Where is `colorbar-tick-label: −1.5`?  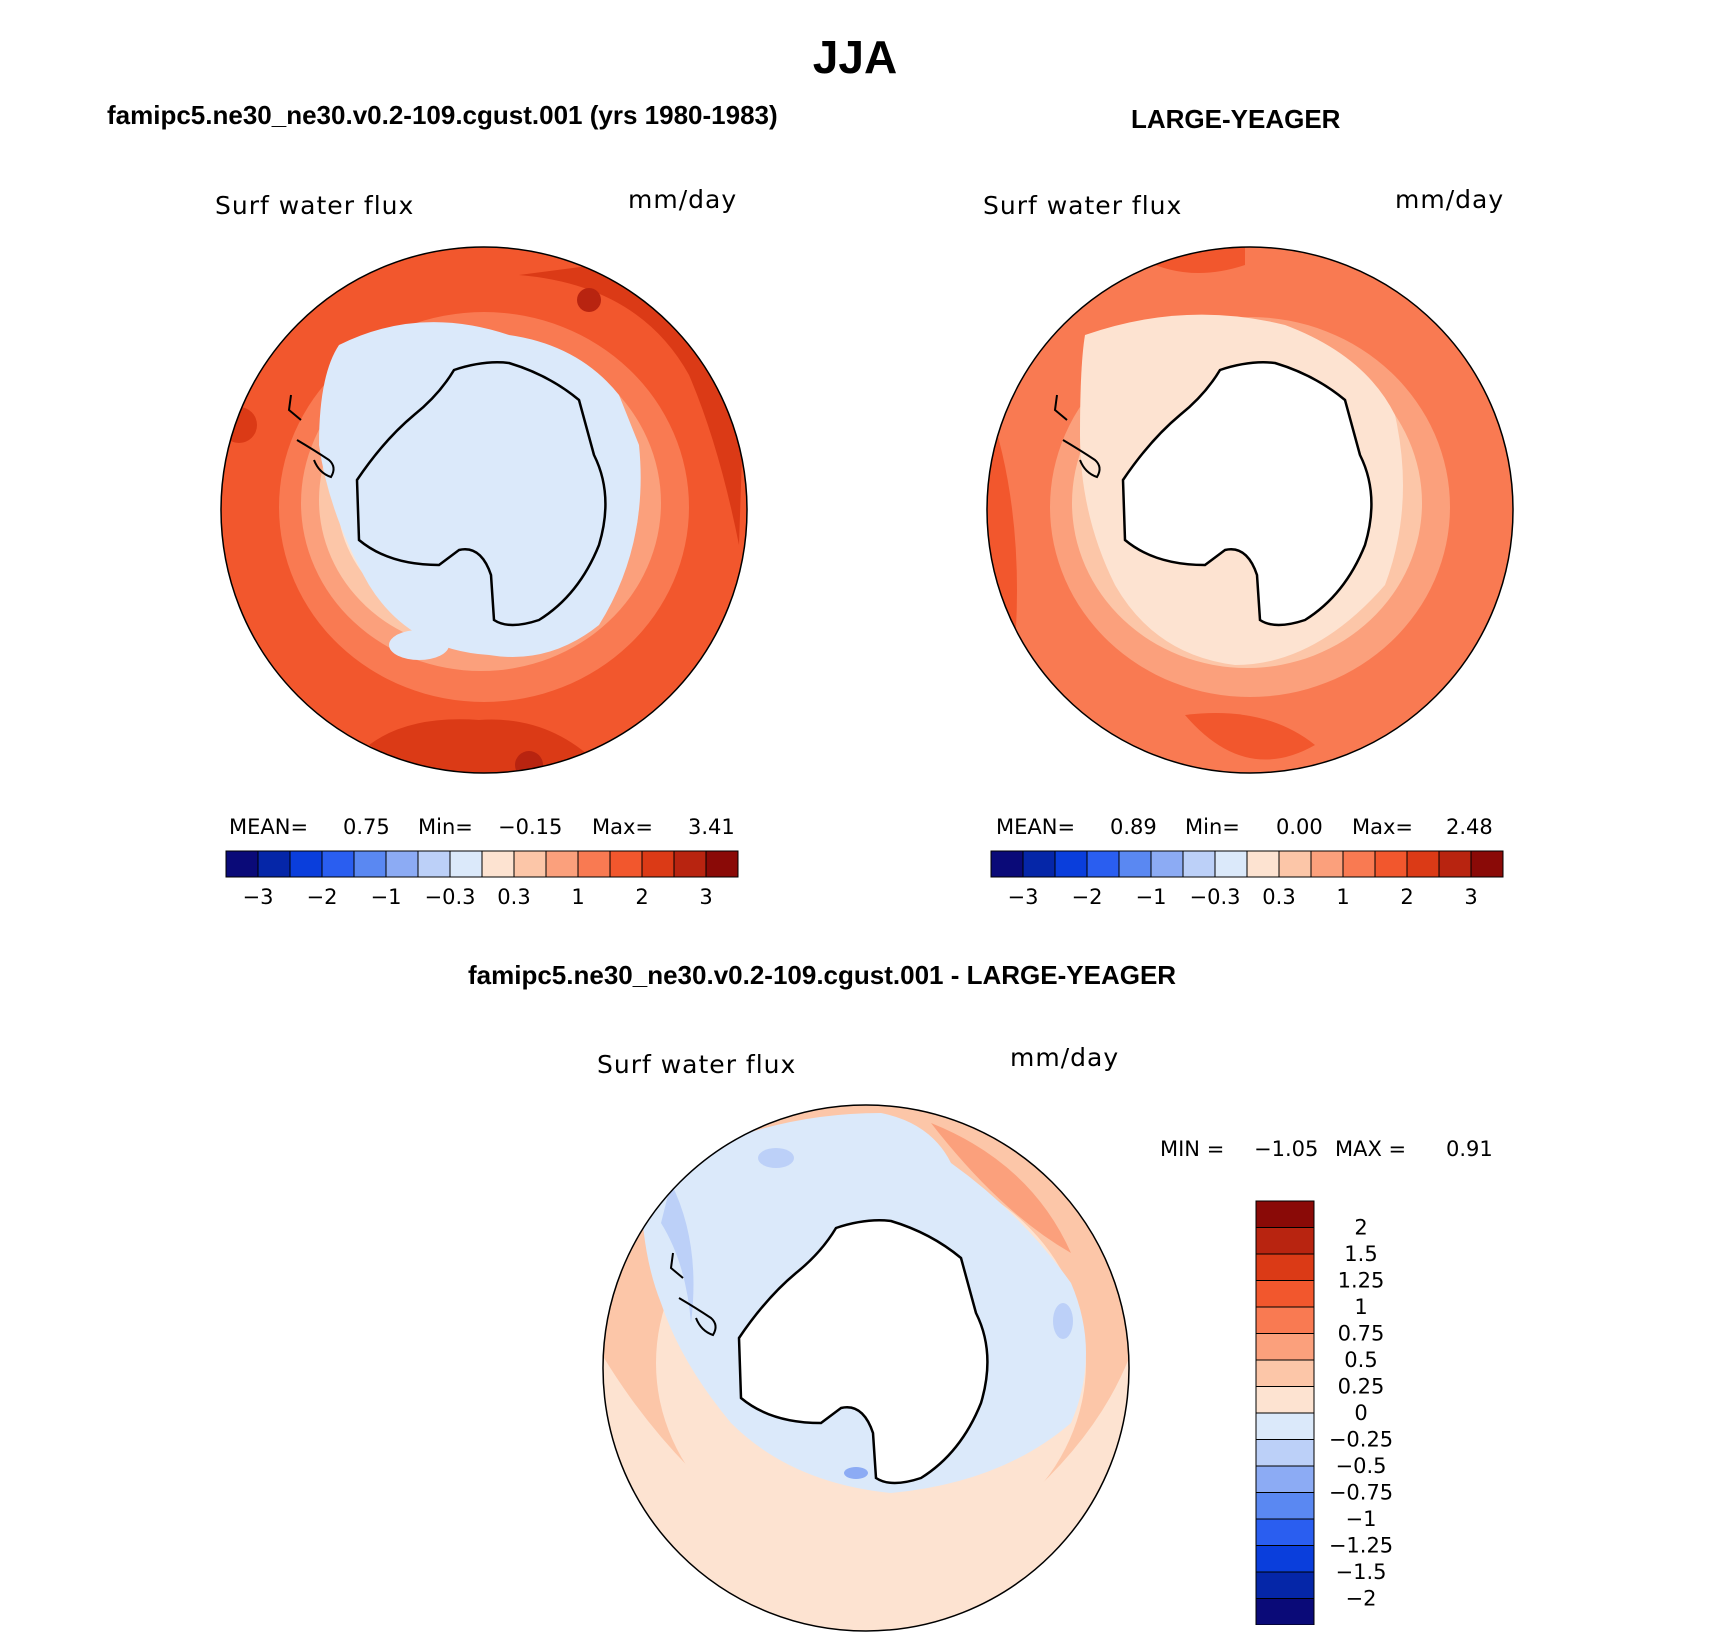
colorbar-tick-label: −1.5 is located at coordinates (1361, 1572).